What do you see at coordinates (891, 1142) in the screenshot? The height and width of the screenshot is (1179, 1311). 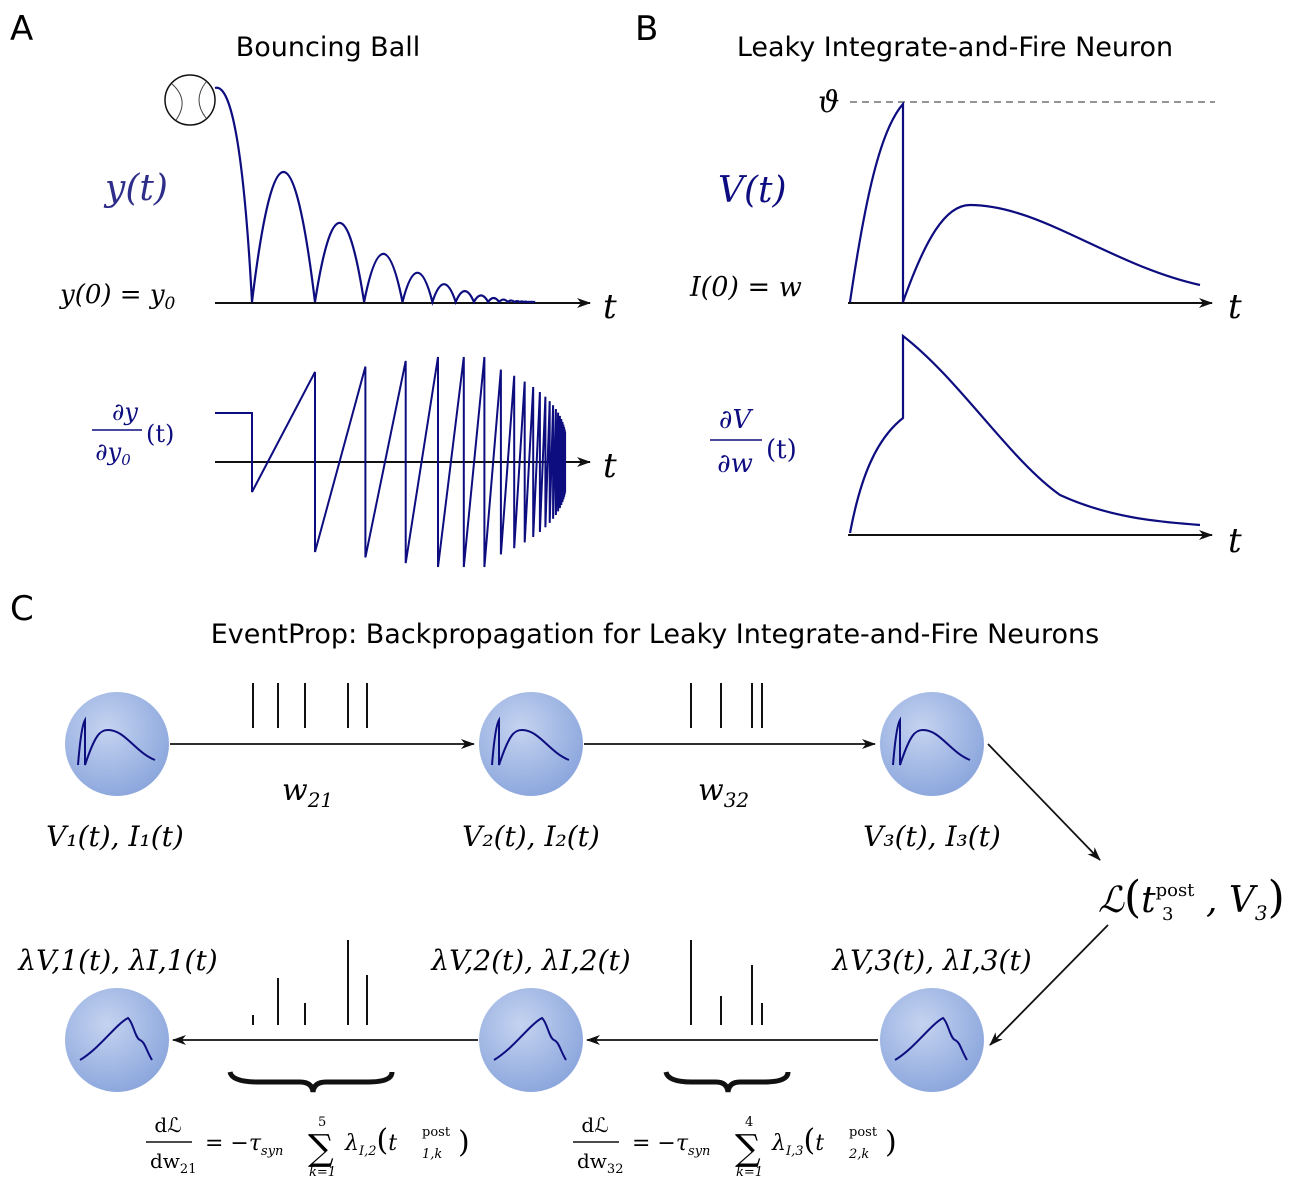 I see `grad2-close: )` at bounding box center [891, 1142].